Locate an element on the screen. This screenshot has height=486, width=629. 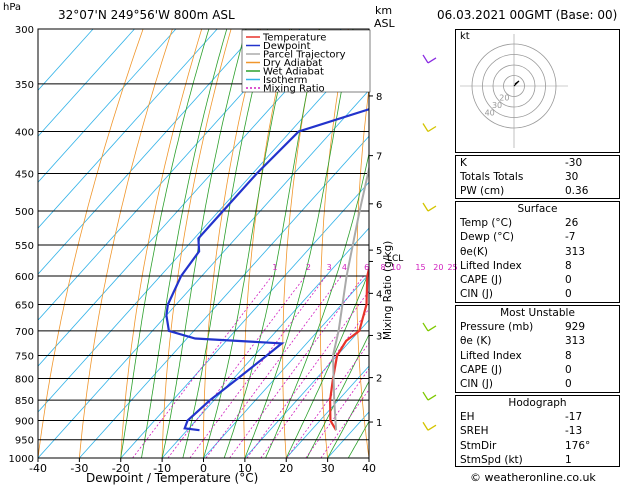
index-label: K is located at coordinates (463, 163).